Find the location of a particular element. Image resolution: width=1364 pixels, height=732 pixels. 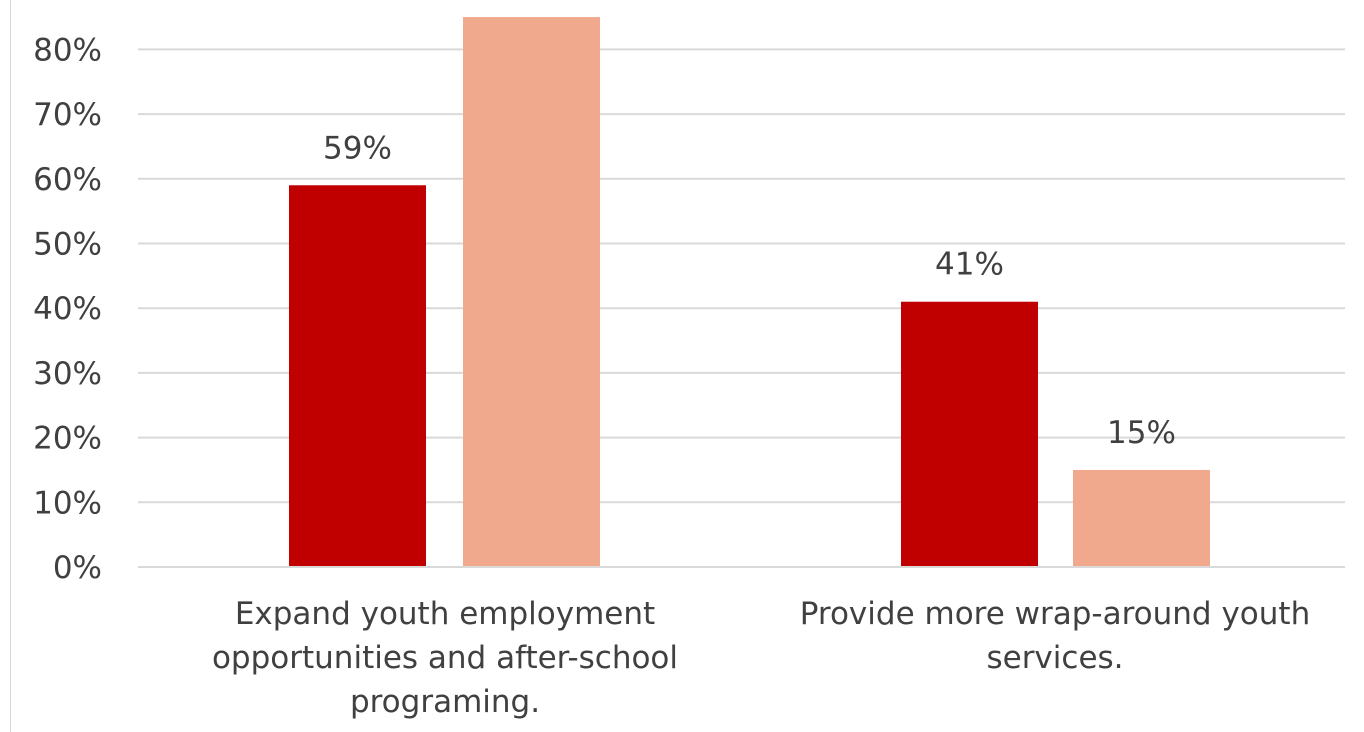

category-label-wrap-around-services: Provide more wrap-around youth services. is located at coordinates (1055, 636).